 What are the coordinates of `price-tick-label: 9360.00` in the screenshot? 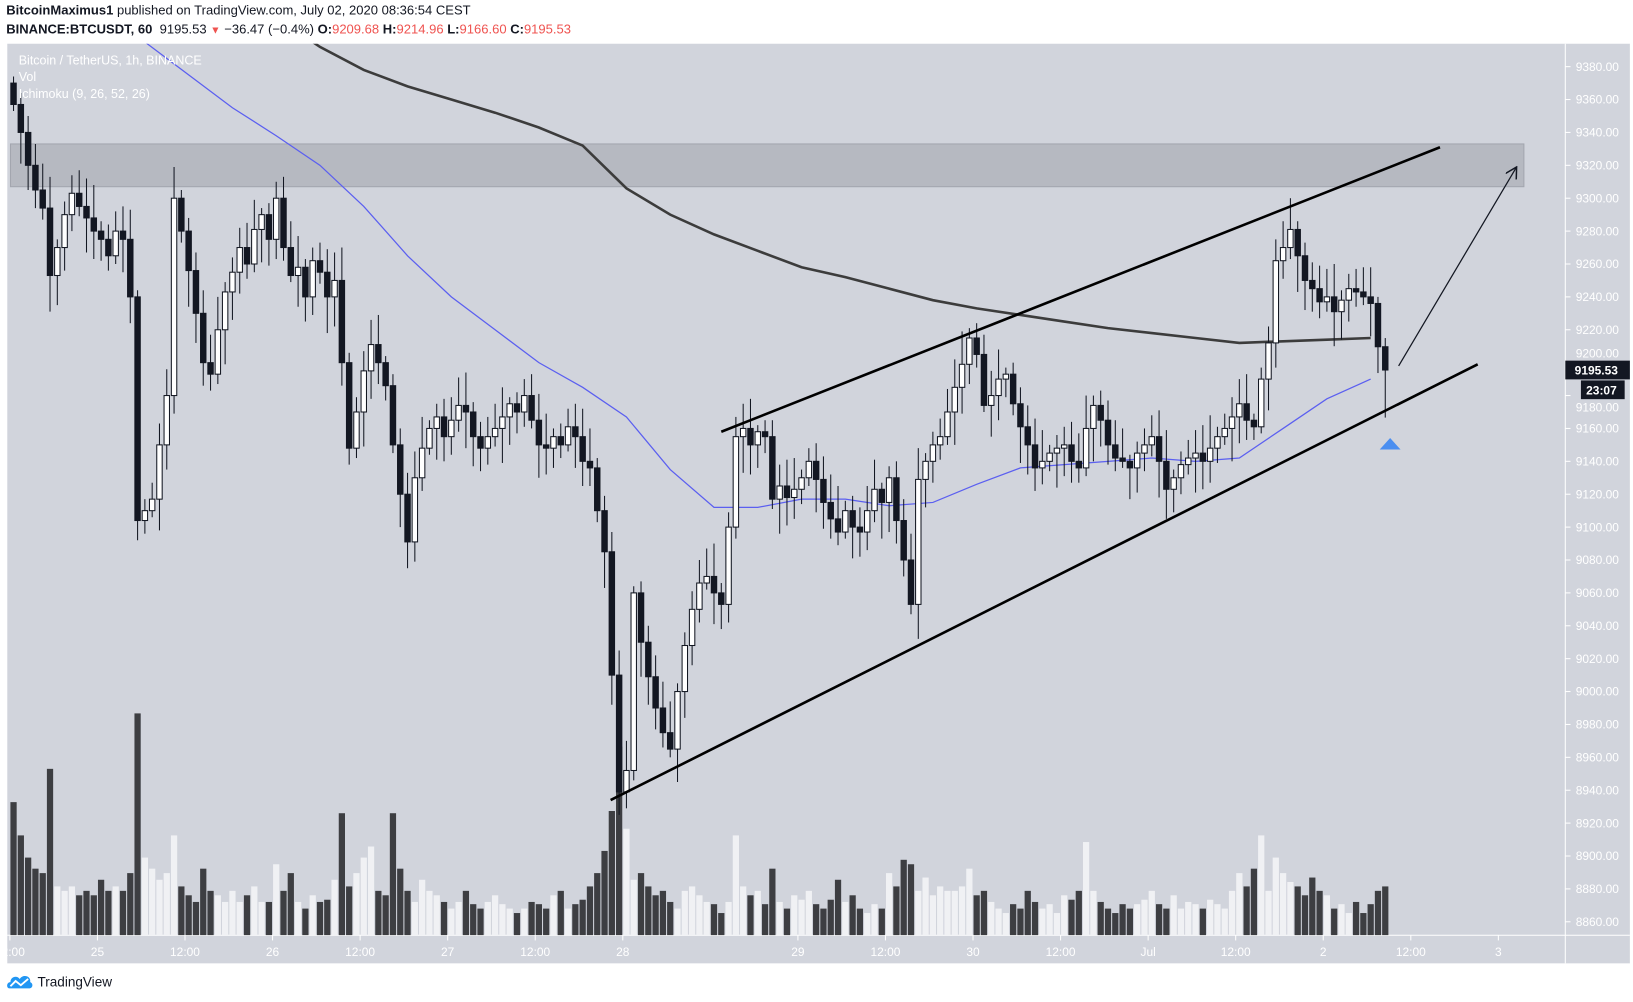 It's located at (1598, 100).